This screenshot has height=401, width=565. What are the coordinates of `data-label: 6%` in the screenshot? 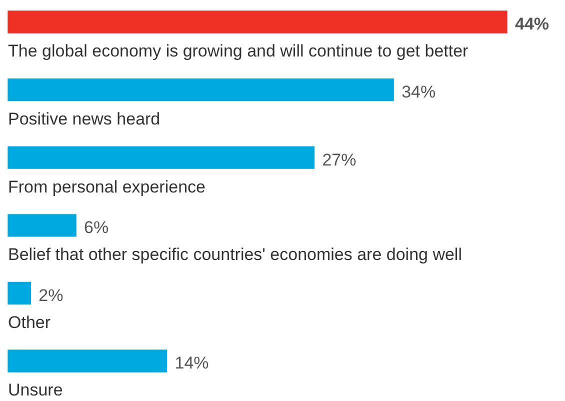 It's located at (96, 228).